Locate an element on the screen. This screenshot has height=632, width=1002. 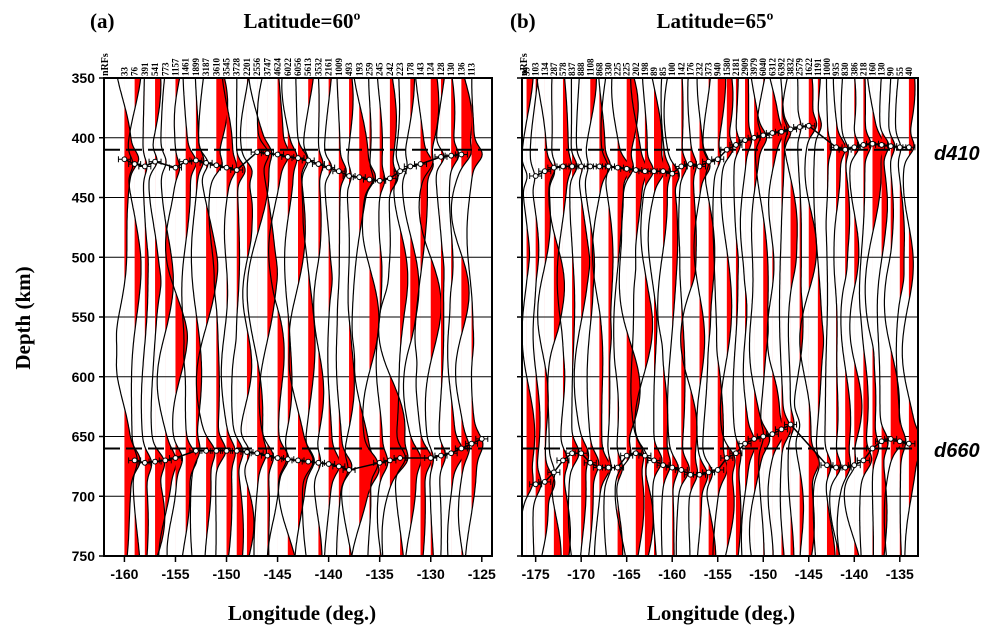
panel-b-nrf-count-6: 888 is located at coordinates (581, 69).